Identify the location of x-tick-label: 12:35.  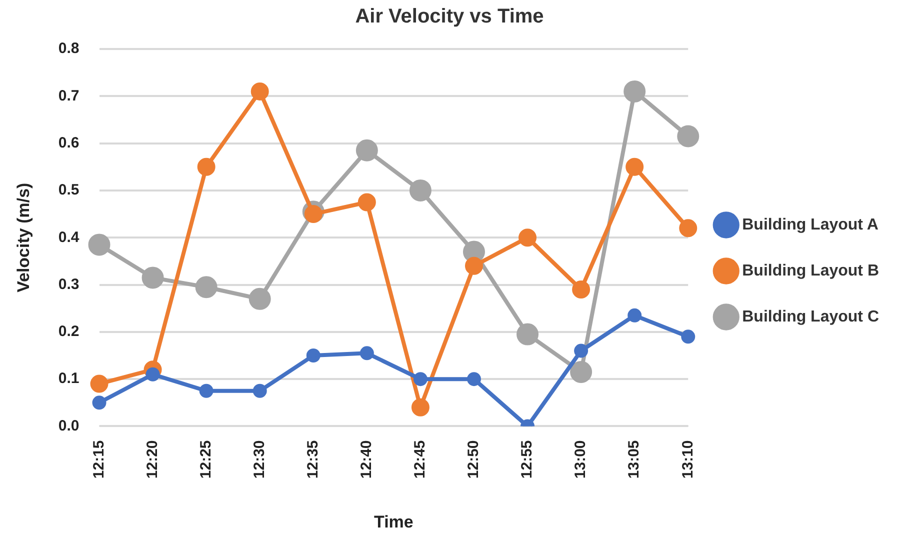
(313, 459).